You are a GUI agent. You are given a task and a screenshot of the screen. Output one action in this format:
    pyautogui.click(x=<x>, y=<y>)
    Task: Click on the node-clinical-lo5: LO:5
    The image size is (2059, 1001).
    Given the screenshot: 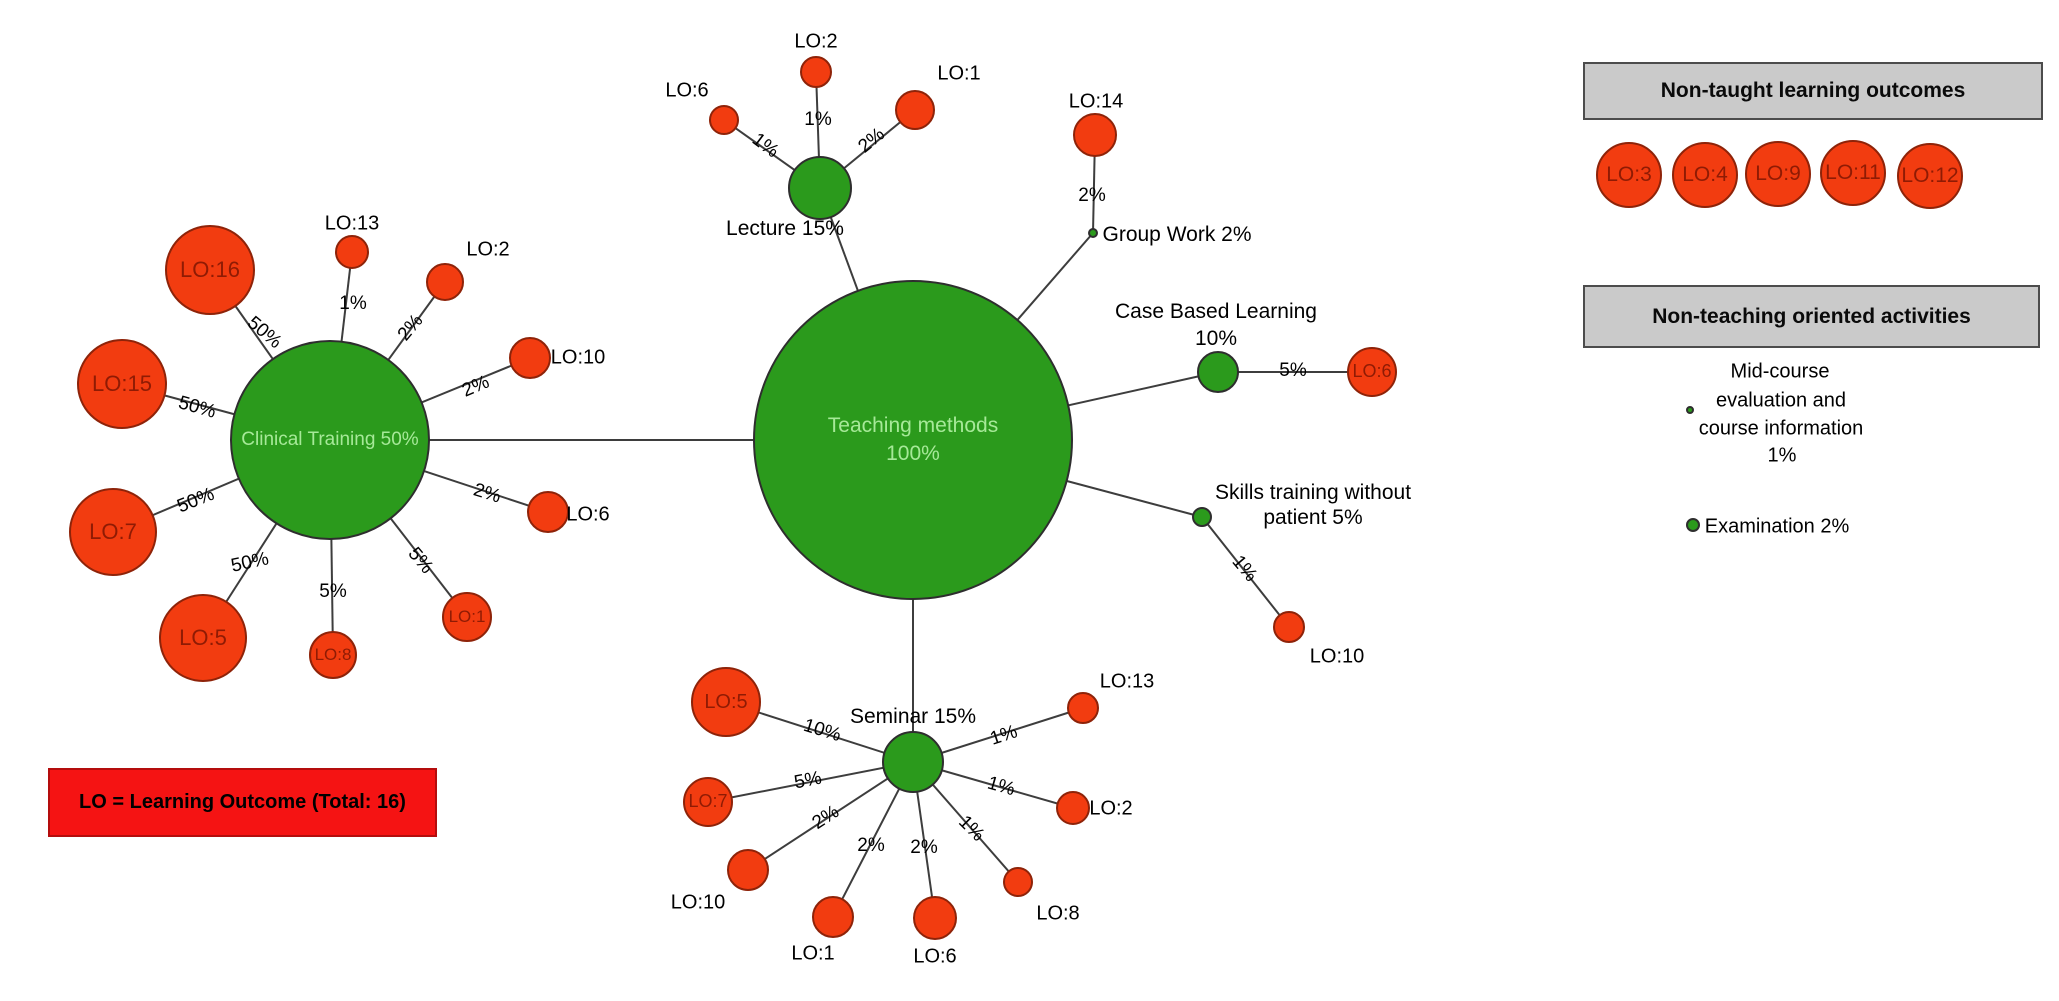 What is the action you would take?
    pyautogui.click(x=203, y=638)
    